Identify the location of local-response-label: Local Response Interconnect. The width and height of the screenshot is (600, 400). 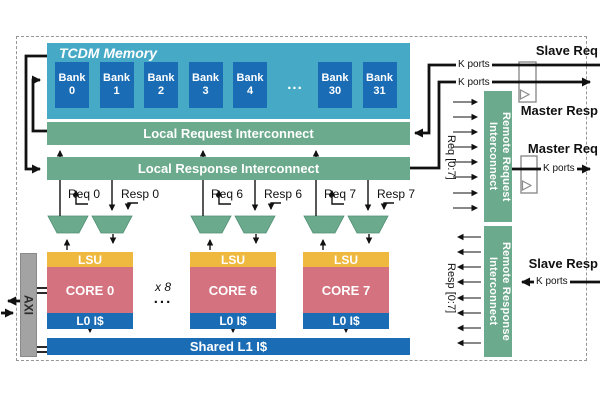
(228, 168).